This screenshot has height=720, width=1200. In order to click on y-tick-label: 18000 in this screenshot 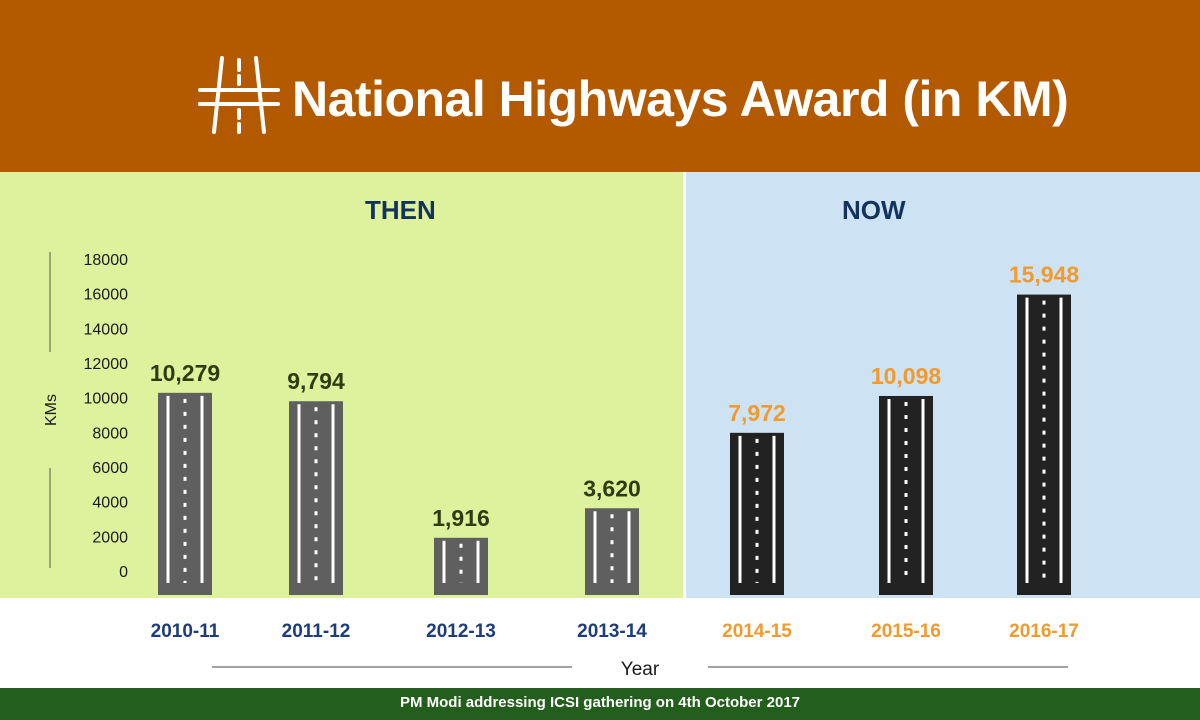, I will do `click(106, 260)`.